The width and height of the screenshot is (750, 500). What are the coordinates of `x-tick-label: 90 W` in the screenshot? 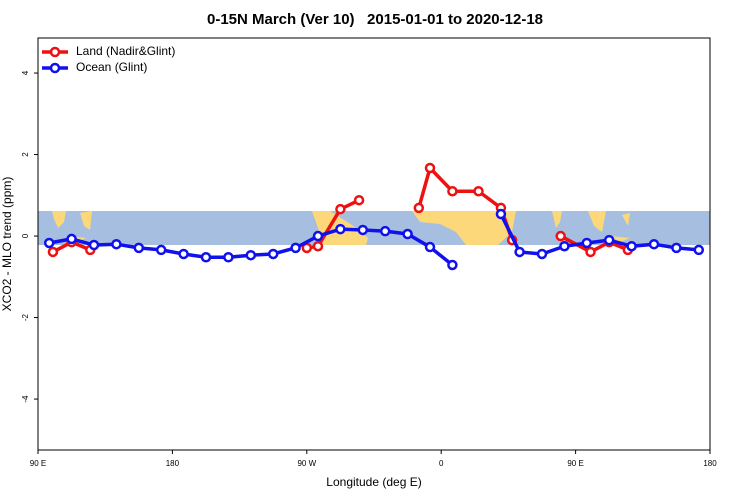 It's located at (306, 463).